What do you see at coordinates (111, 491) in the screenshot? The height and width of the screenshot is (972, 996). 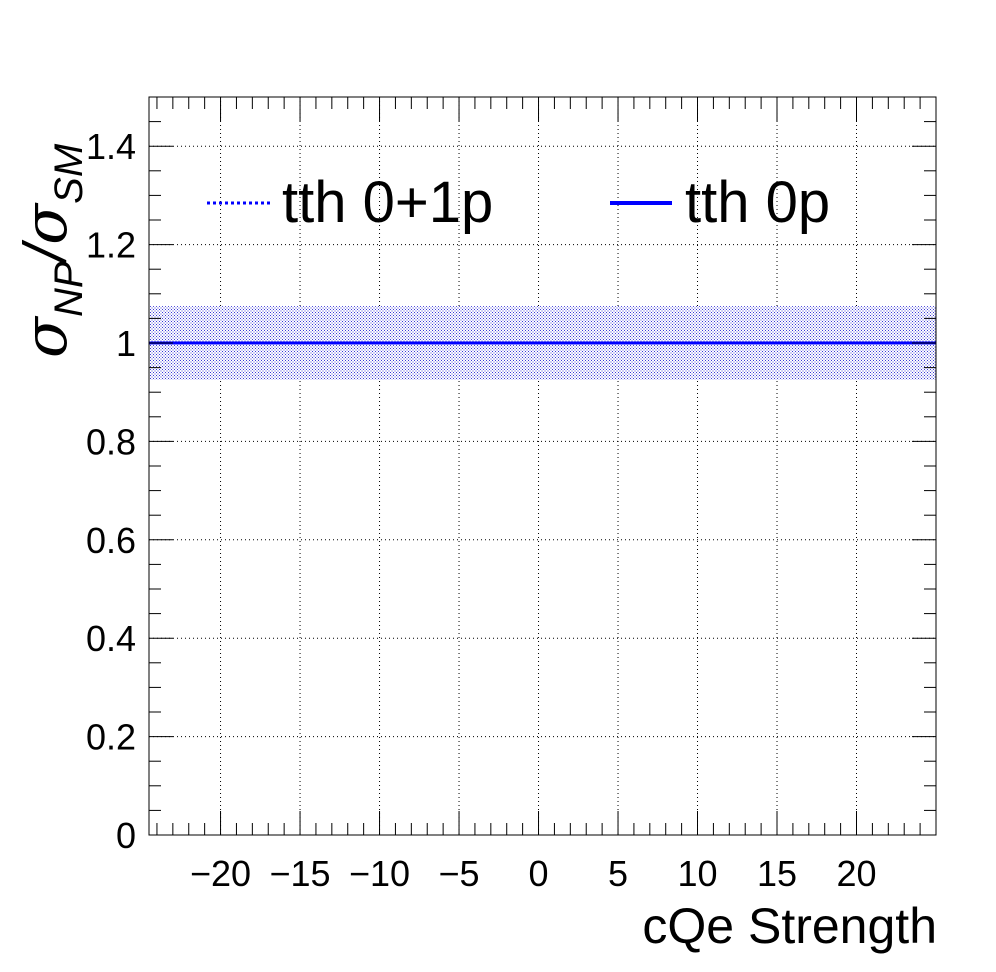 I see `y-tick-labels: 0 0.2 0.4 0.6 0.8 1 1.2 1.4` at bounding box center [111, 491].